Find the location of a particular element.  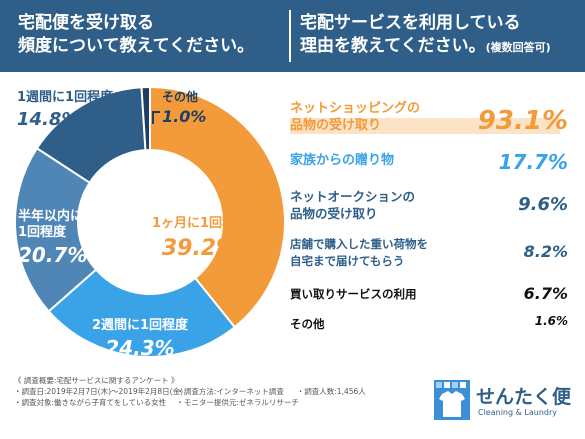

other-leader-line is located at coordinates (156, 117).